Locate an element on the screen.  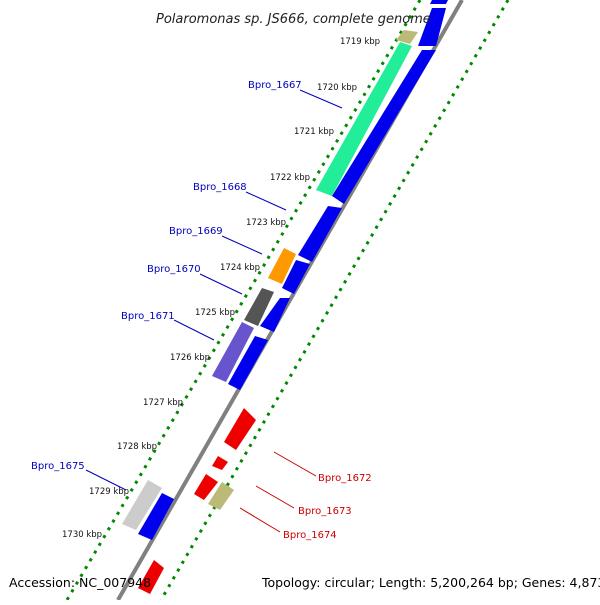
gene-label-bpro-1670: Bpro_1670 is located at coordinates (174, 269).